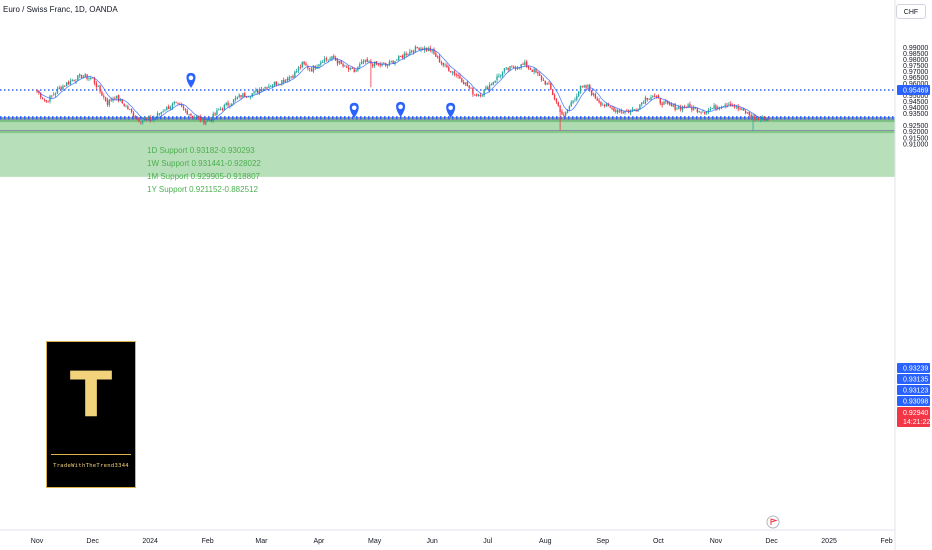 The image size is (932, 550). Describe the element at coordinates (911, 11) in the screenshot. I see `currency-button: CHF` at that location.